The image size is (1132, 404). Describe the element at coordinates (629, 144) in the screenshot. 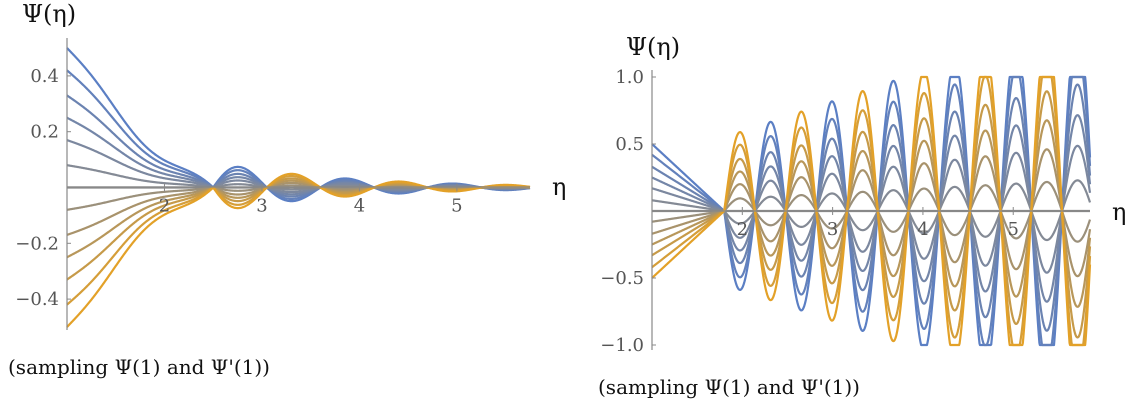

I see `y-tick-label: 0.5` at that location.